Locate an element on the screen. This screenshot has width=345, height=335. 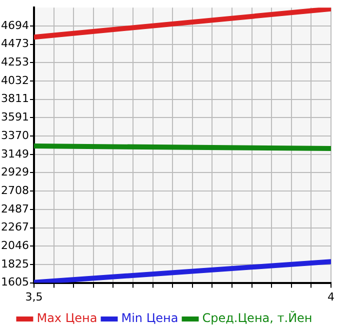
y-tick-label: 2708 is located at coordinates (14, 190).